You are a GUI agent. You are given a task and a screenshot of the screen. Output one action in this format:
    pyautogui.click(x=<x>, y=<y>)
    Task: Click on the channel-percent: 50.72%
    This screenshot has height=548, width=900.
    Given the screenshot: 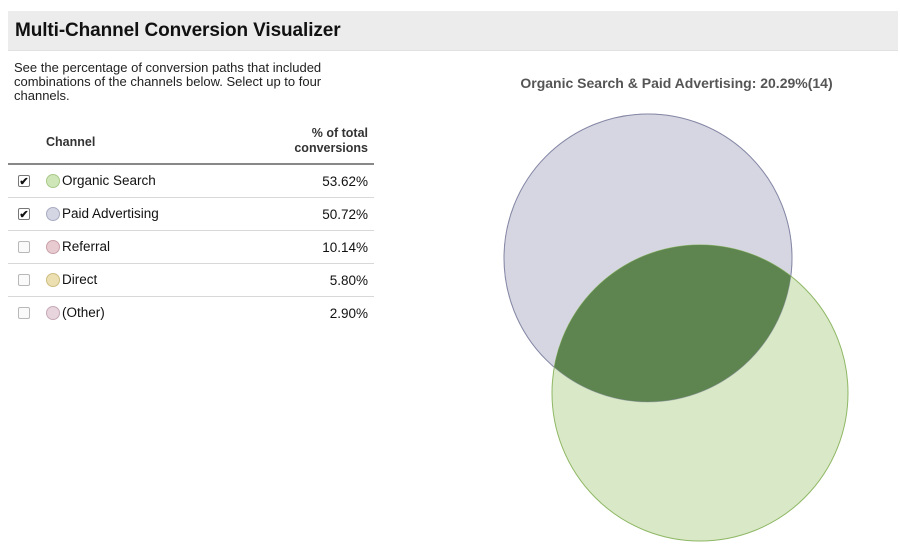 What is the action you would take?
    pyautogui.click(x=345, y=214)
    